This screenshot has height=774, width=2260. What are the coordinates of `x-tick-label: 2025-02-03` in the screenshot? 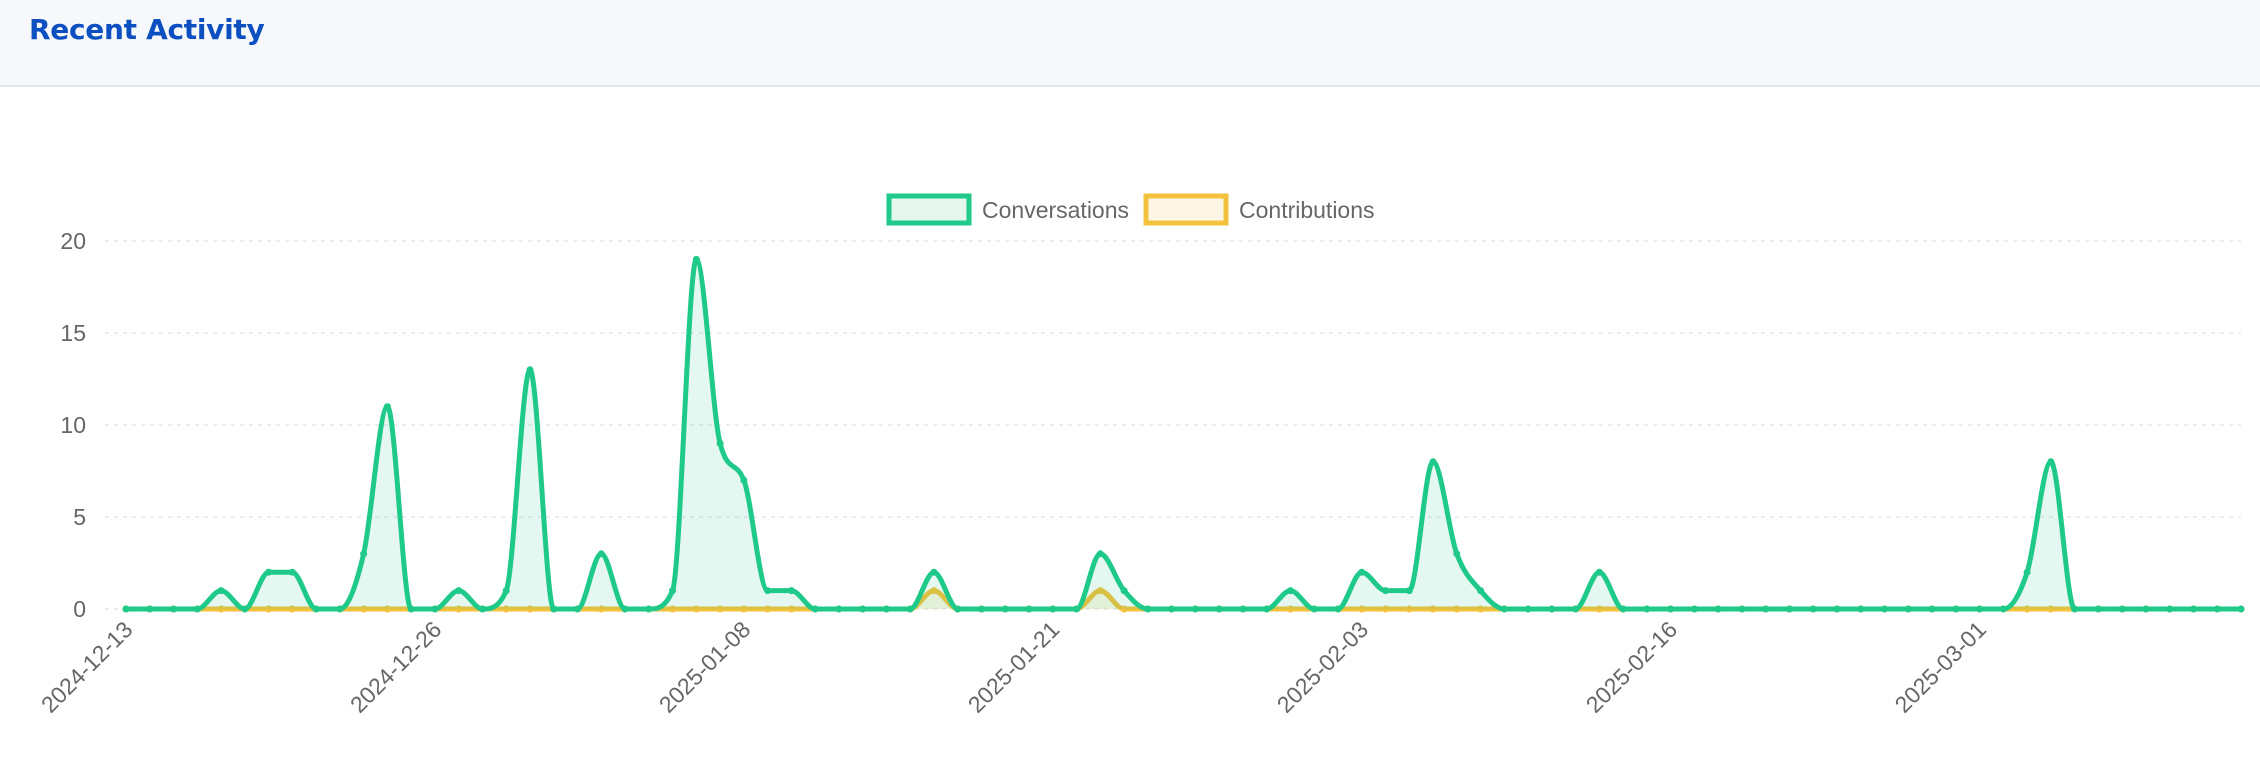 It's located at (1323, 667).